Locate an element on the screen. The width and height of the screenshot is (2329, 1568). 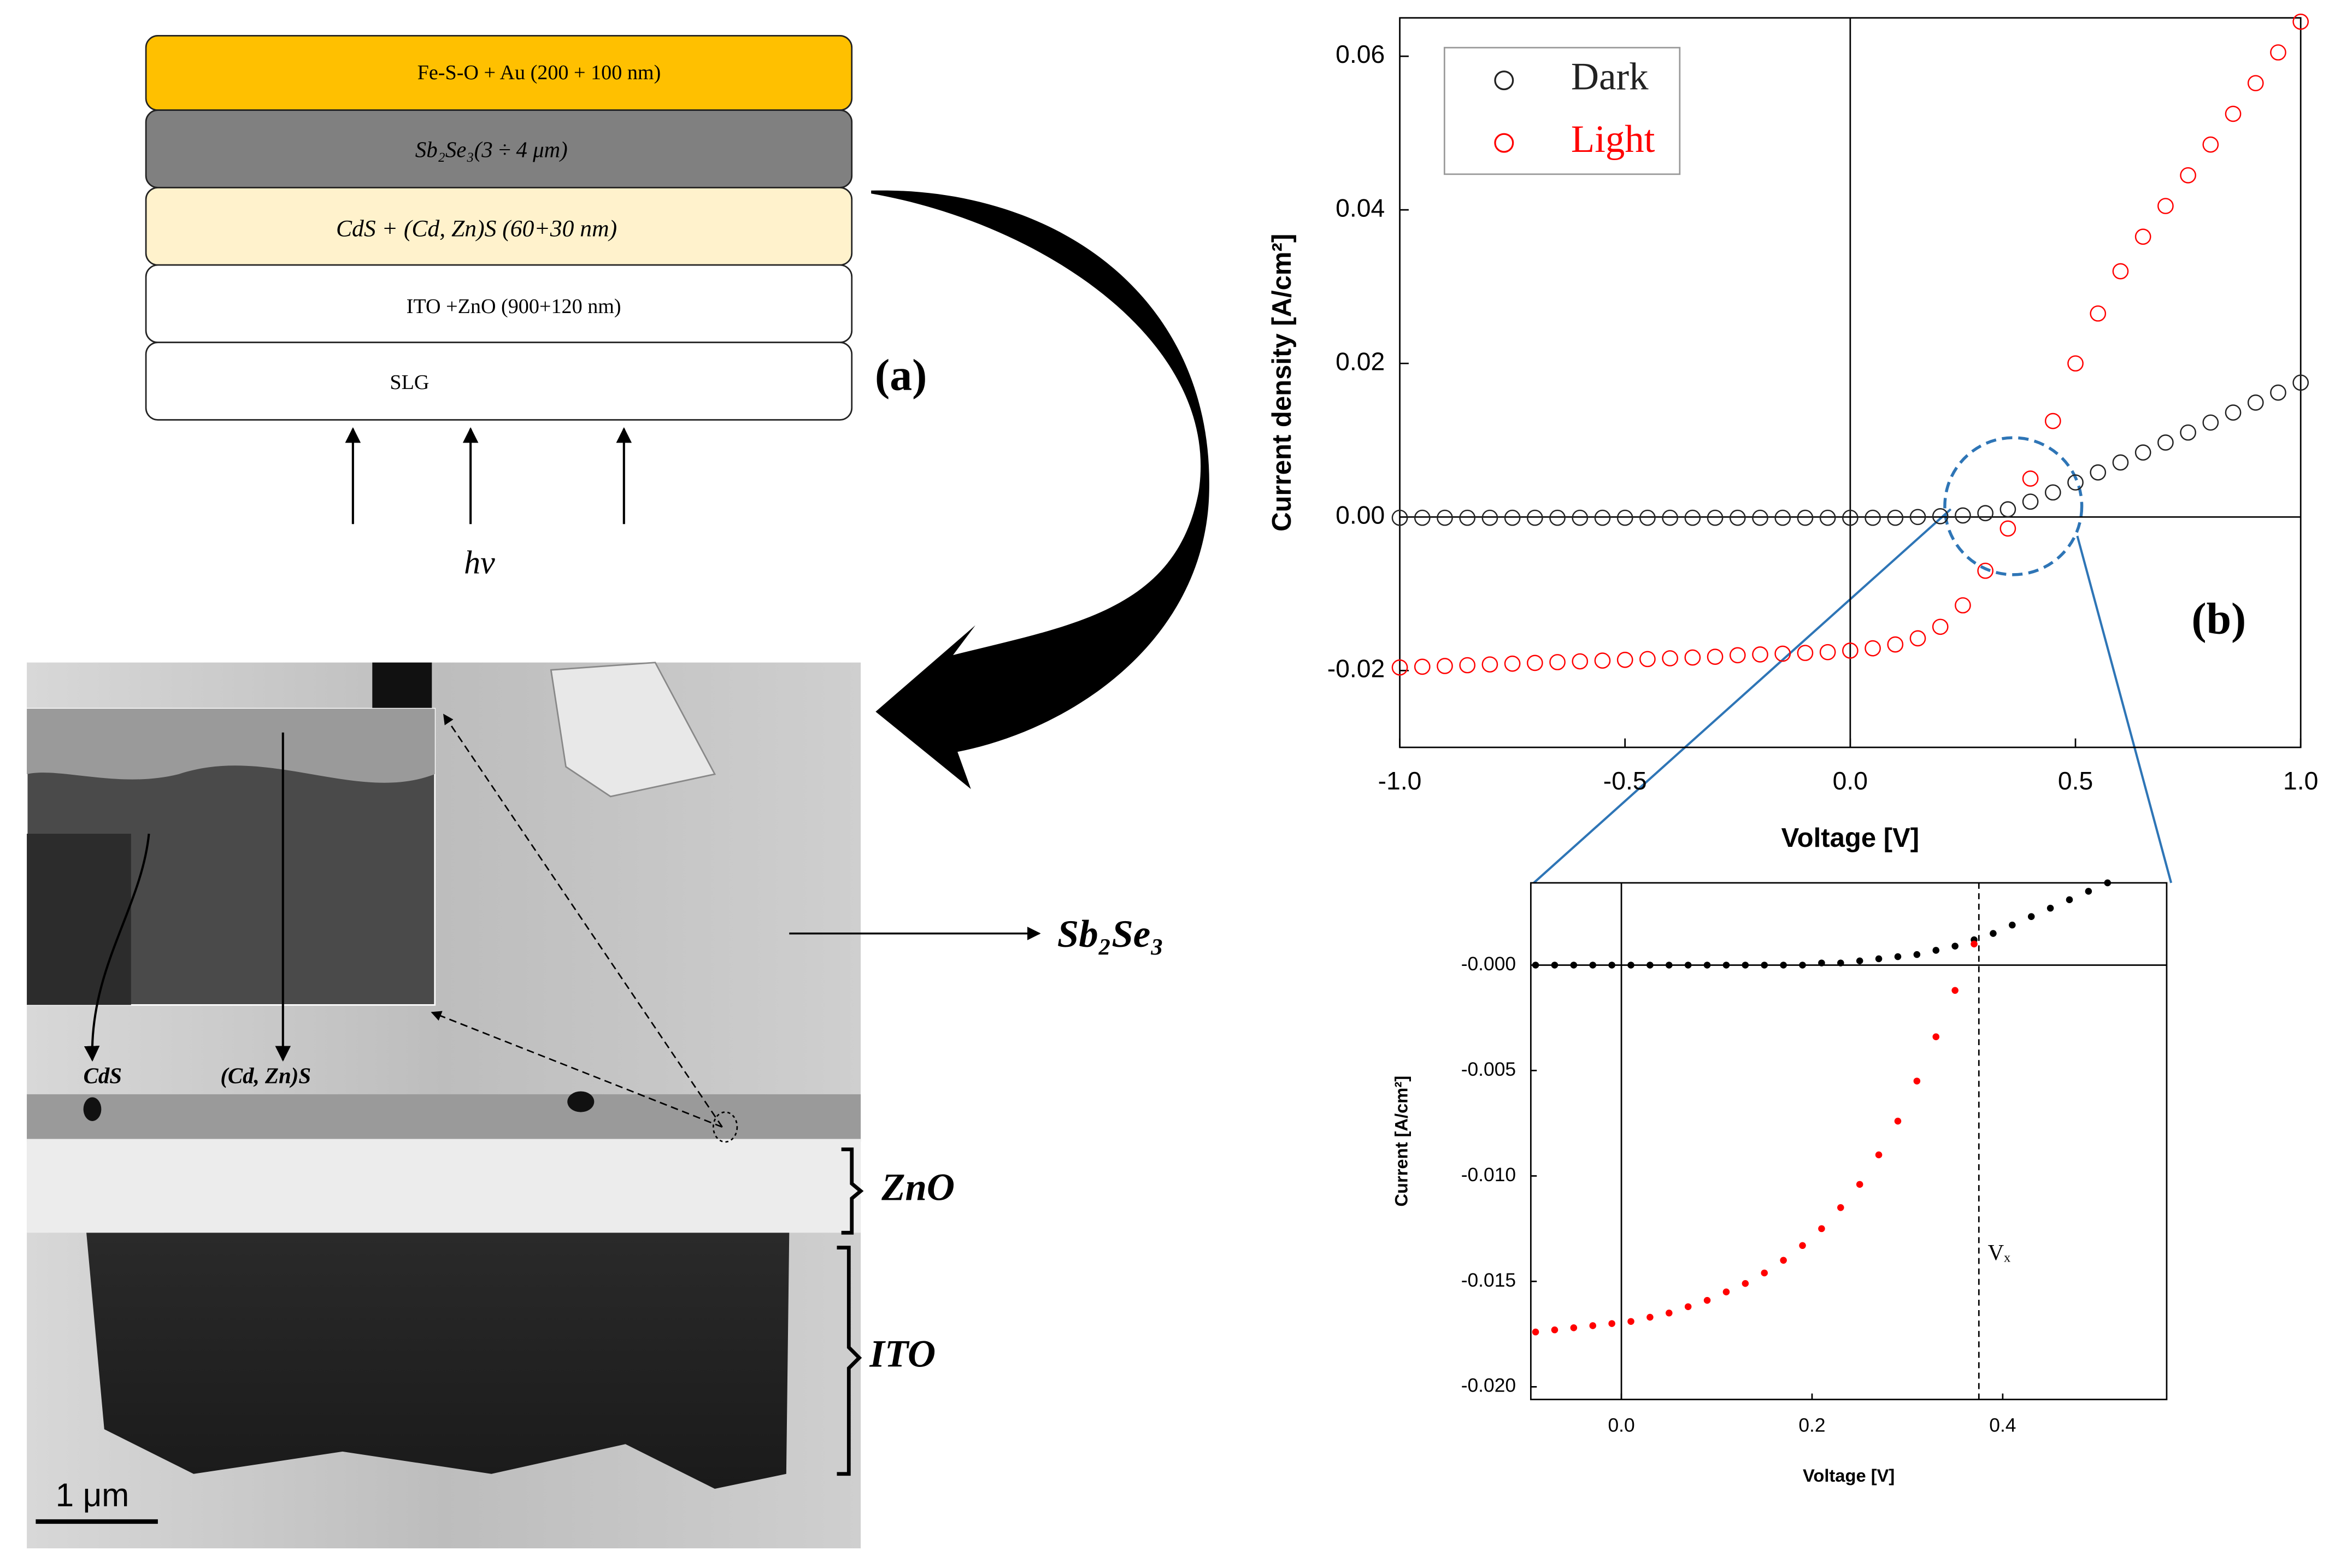
micrograph-label: ZnO is located at coordinates (918, 1187).